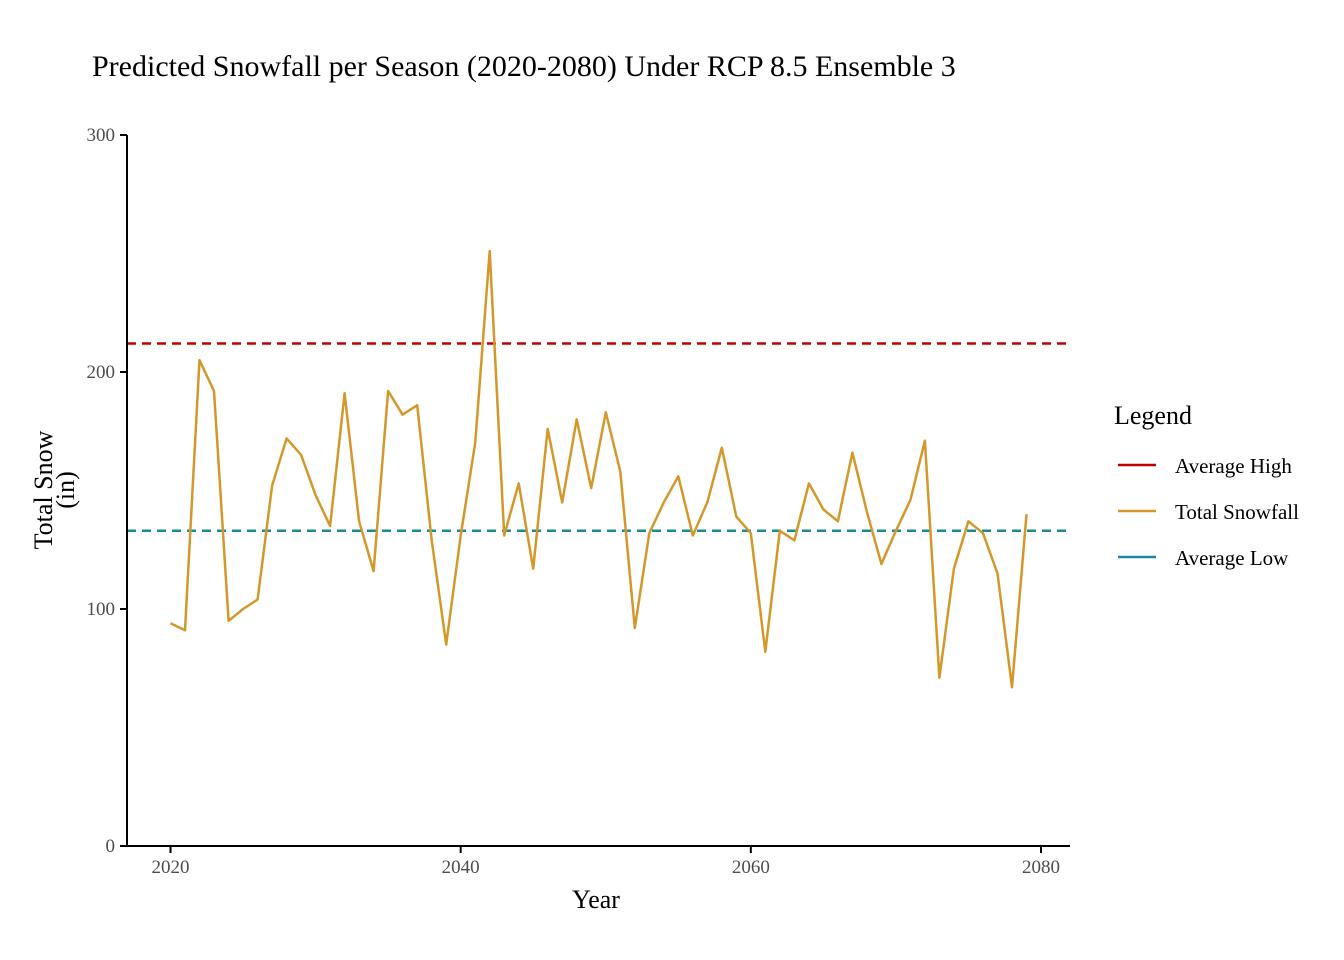  I want to click on x-axis-ticks: 2020 2040 2060 2080, so click(606, 862).